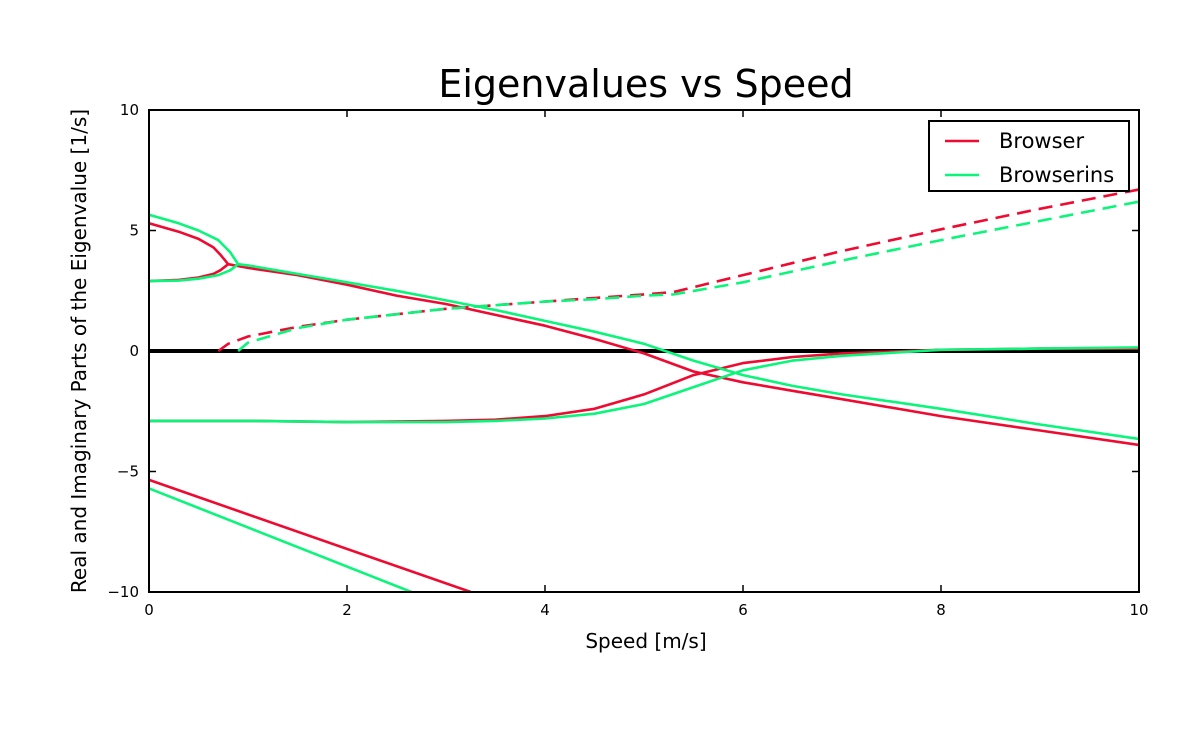 The width and height of the screenshot is (1200, 741). I want to click on legend-label-2: Browserins, so click(1056, 175).